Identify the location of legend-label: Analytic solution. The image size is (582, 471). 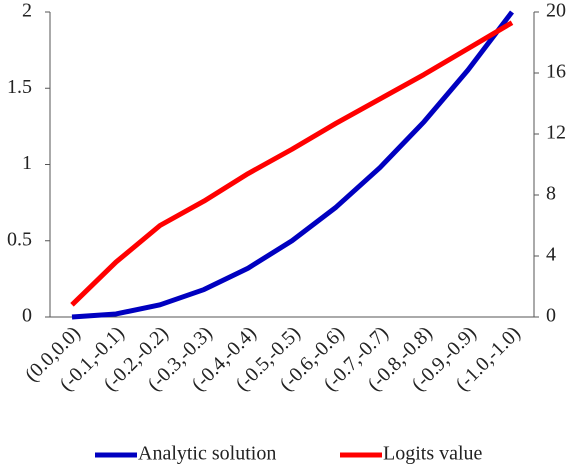
(207, 454).